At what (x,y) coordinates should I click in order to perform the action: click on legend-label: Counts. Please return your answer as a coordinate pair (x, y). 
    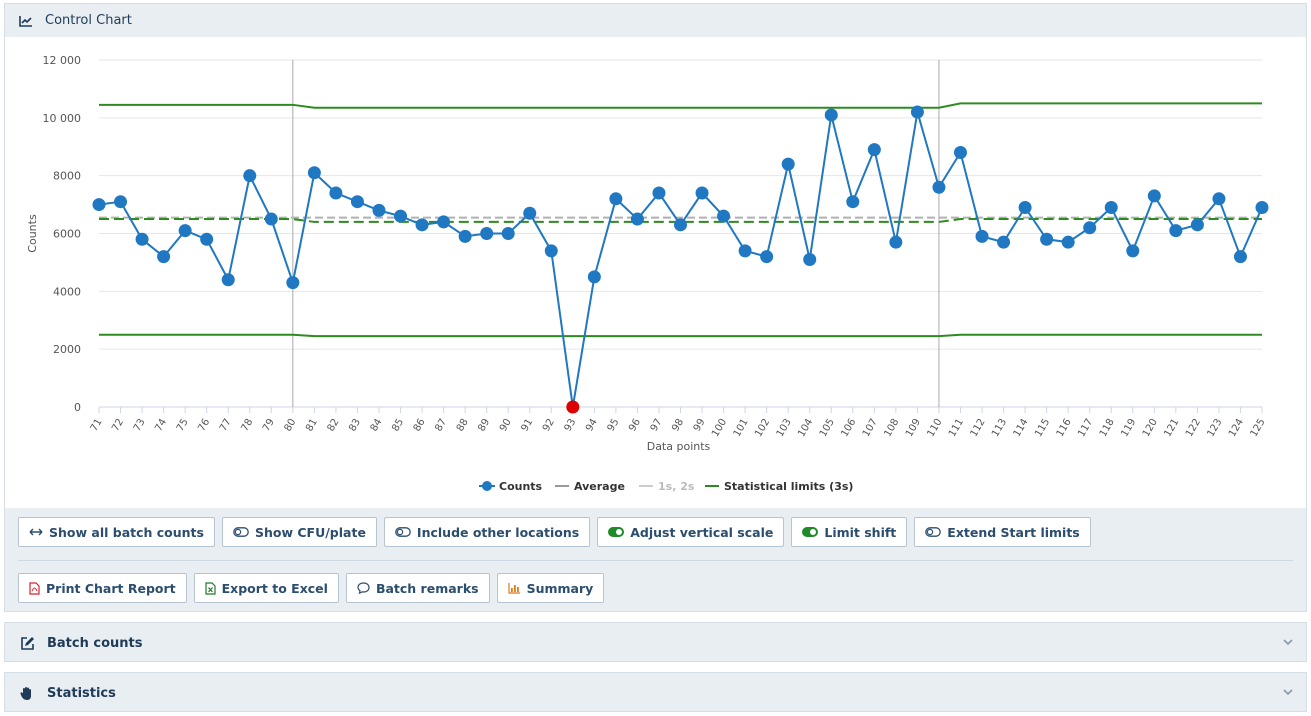
    Looking at the image, I should click on (521, 486).